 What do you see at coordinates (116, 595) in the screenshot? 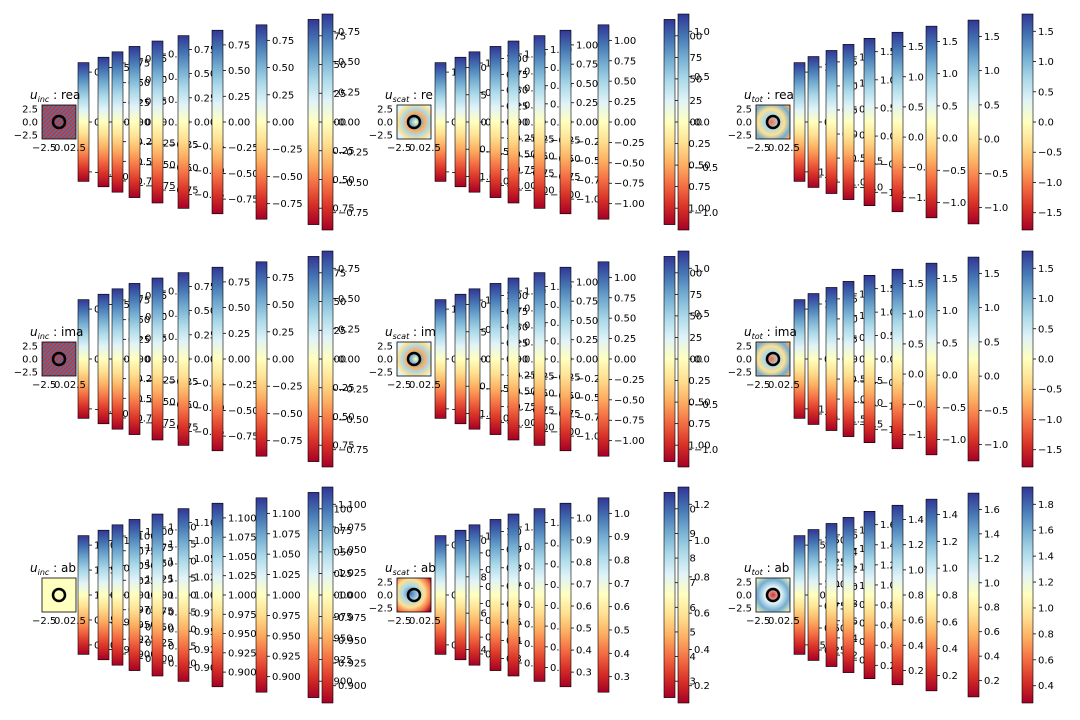
I see `colorbar: 1.10 1.05 1.00 0.95 0.90` at bounding box center [116, 595].